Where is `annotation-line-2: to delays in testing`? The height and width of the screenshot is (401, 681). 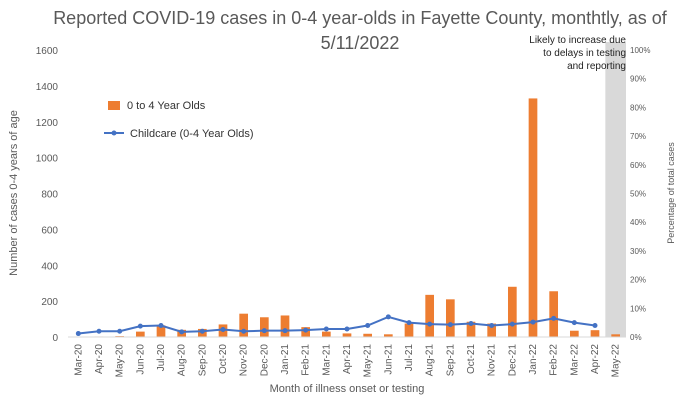 annotation-line-2: to delays in testing is located at coordinates (584, 53).